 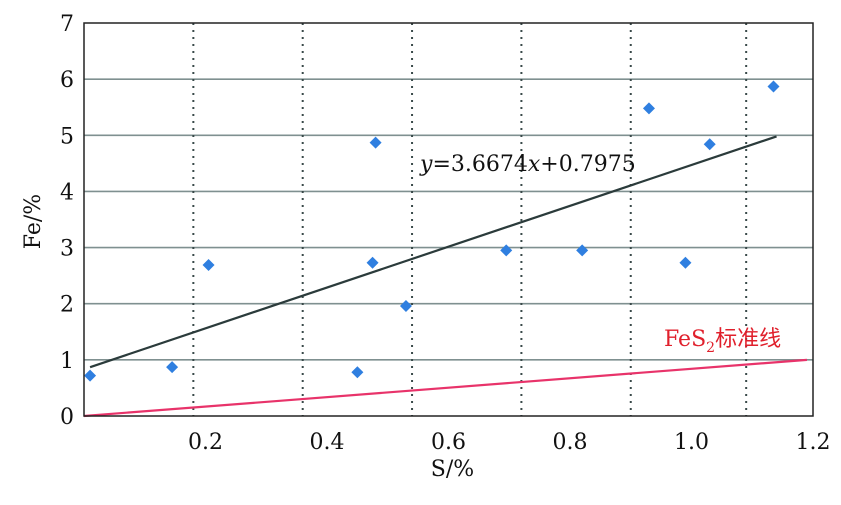 I want to click on x-tick-label: 0.8, so click(x=570, y=442).